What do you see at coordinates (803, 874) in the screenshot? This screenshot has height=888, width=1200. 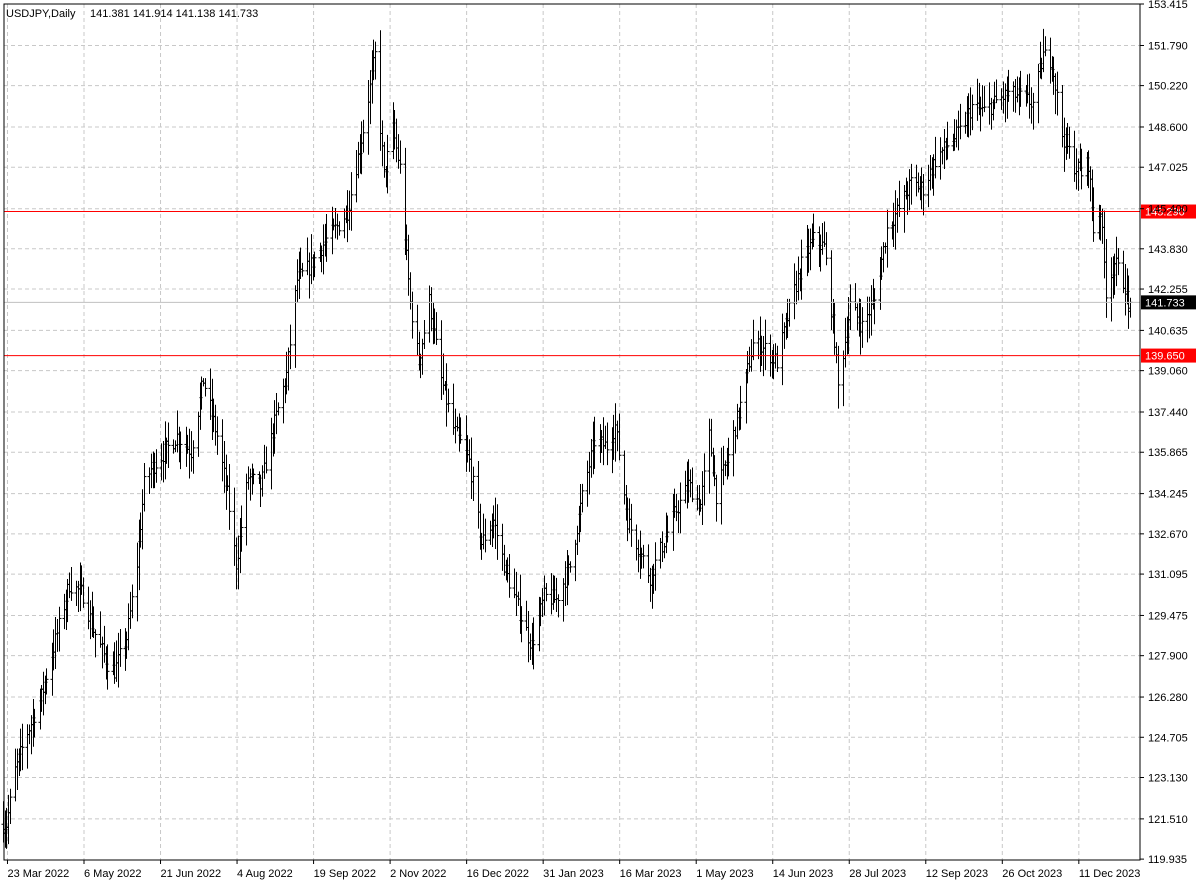 I see `x-tick-label: 14 Jun 2023` at bounding box center [803, 874].